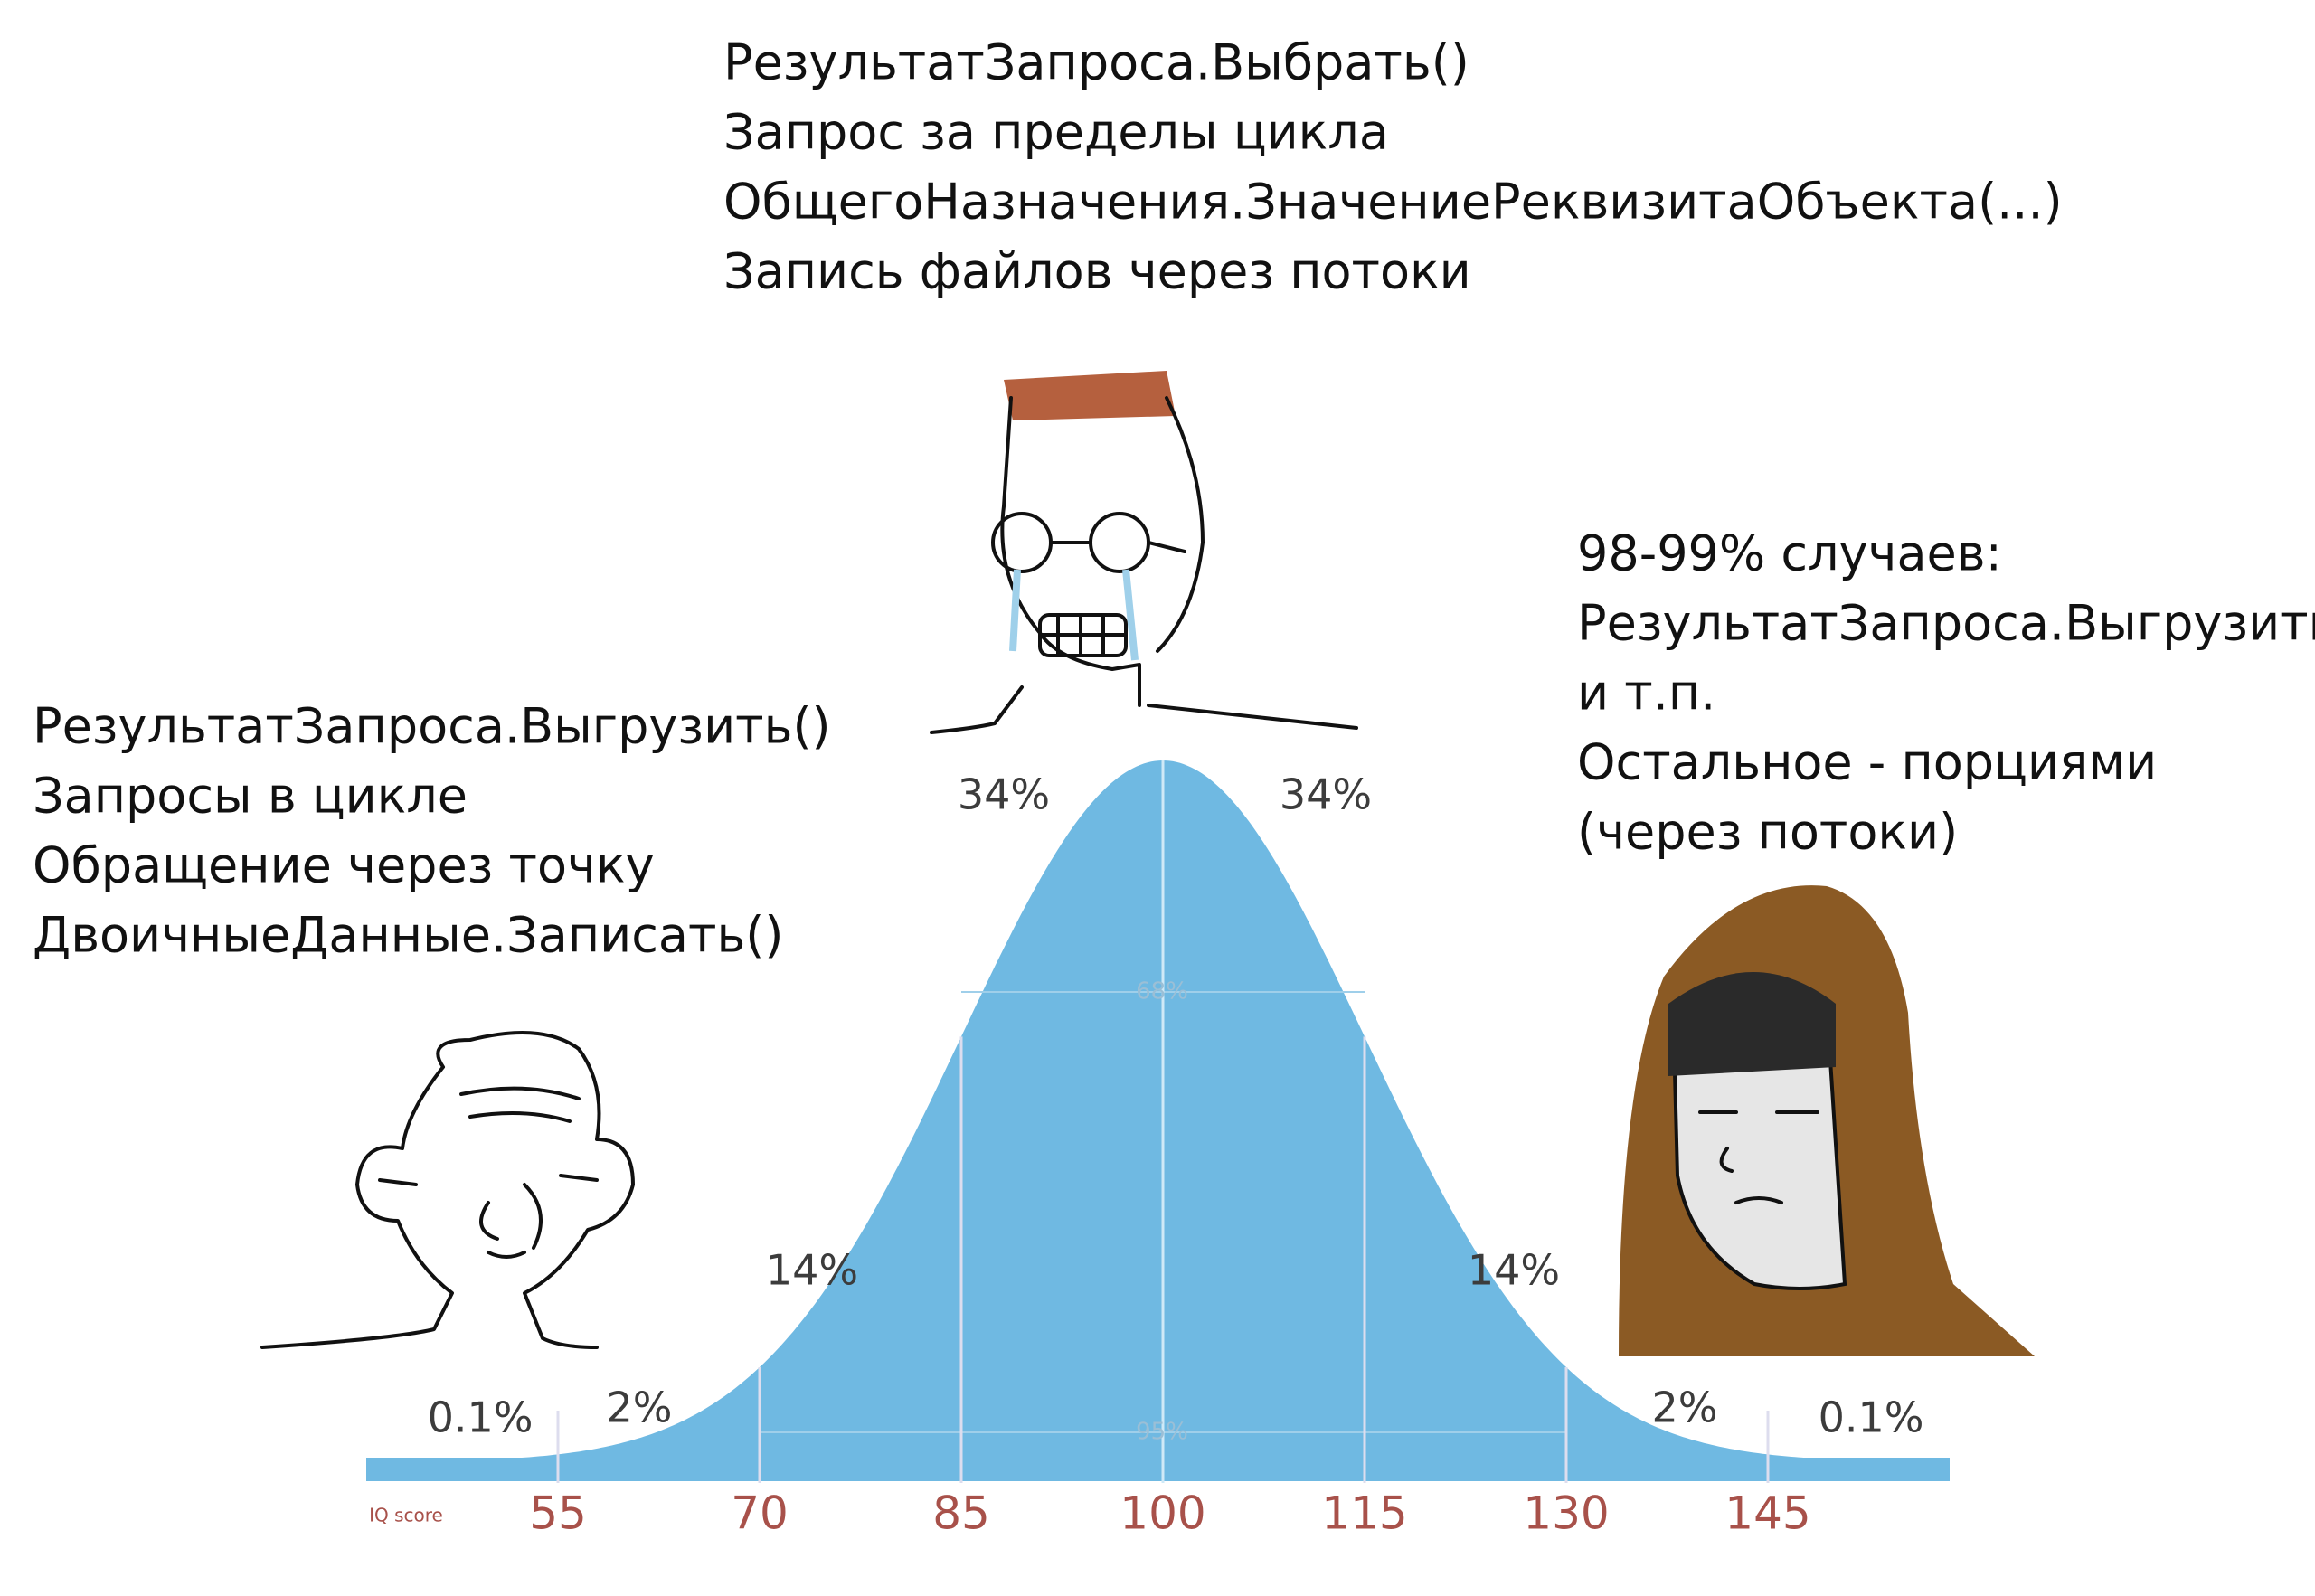  I want to click on nerd-wojak, so click(1144, 553).